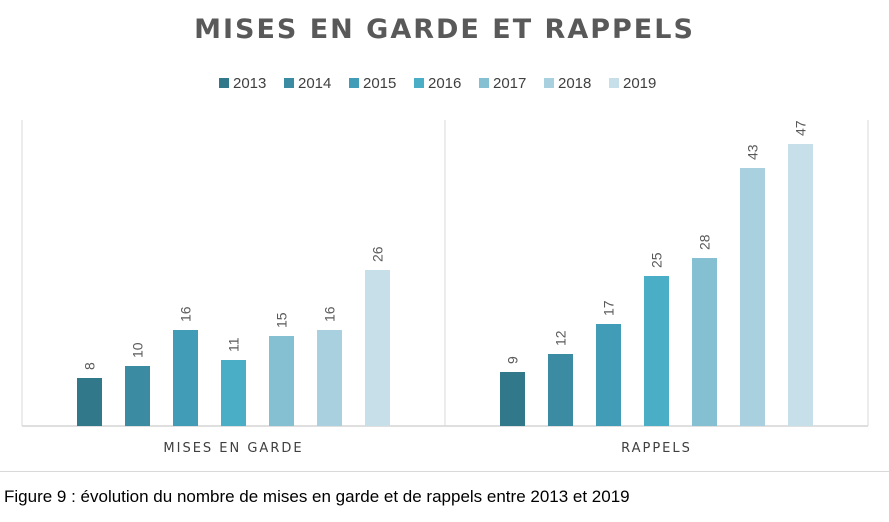  Describe the element at coordinates (186, 314) in the screenshot. I see `data-label-0-2015: 16` at that location.